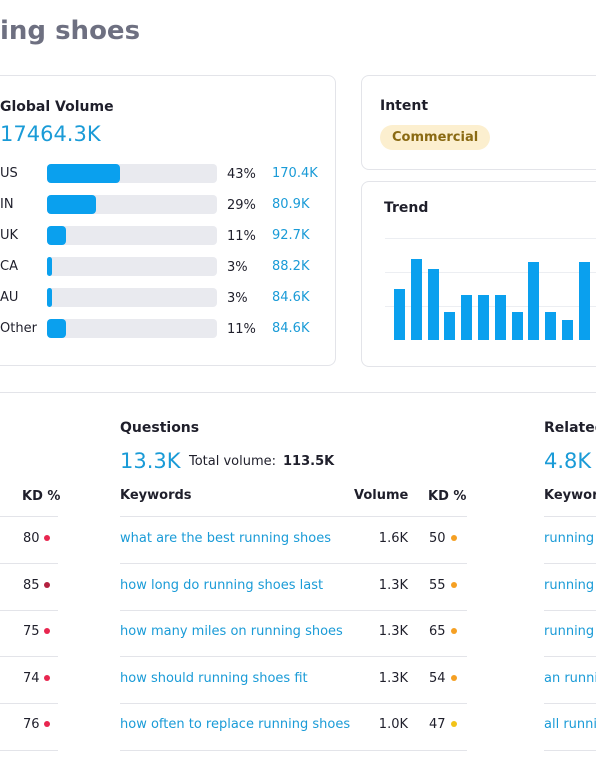  Describe the element at coordinates (570, 678) in the screenshot. I see `keyword-link: an runni` at that location.